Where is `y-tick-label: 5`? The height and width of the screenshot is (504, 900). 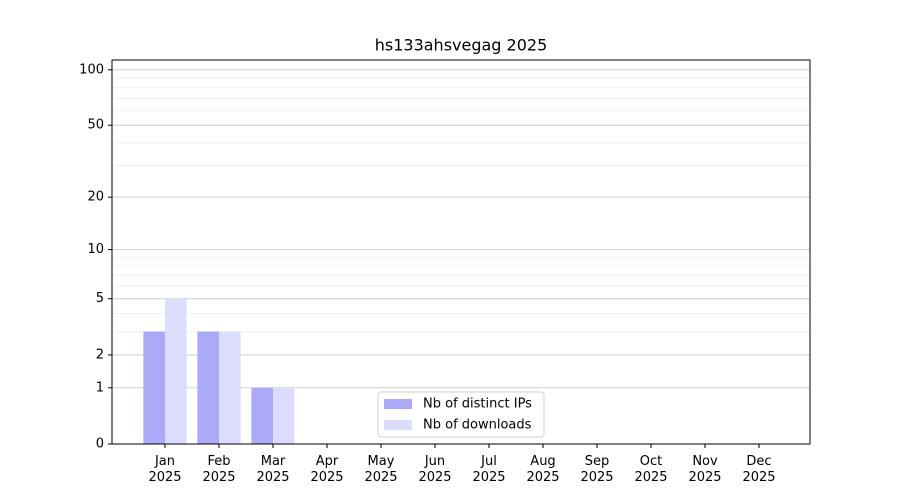
y-tick-label: 5 is located at coordinates (100, 298).